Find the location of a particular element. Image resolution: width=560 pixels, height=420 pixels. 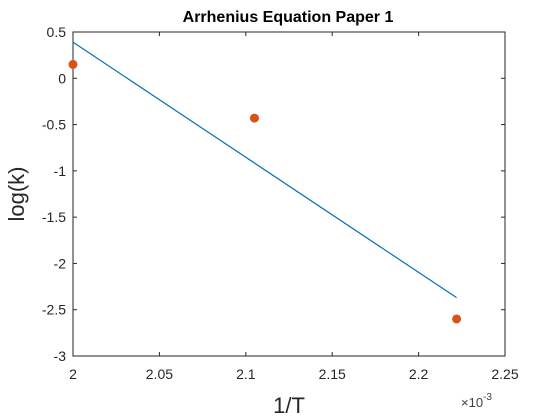

x-axis-exponent-power: -3 is located at coordinates (487, 397).